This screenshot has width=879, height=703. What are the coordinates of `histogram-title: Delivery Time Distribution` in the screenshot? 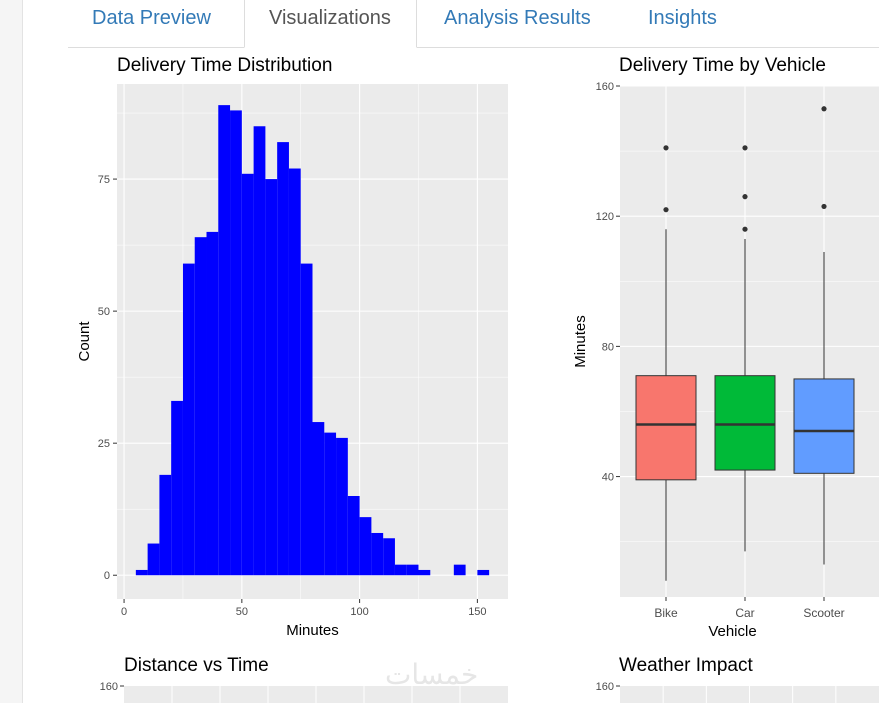 It's located at (225, 65).